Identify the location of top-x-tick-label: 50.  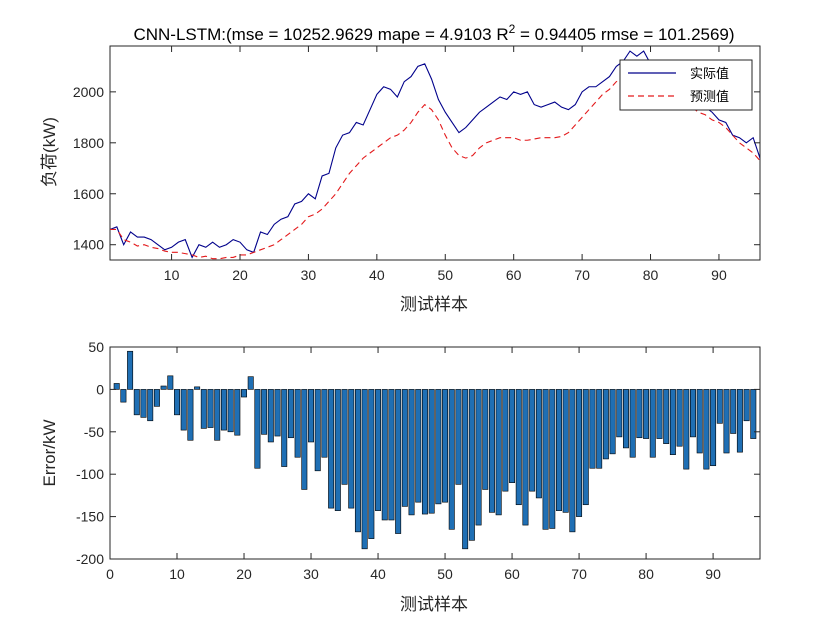
(445, 275).